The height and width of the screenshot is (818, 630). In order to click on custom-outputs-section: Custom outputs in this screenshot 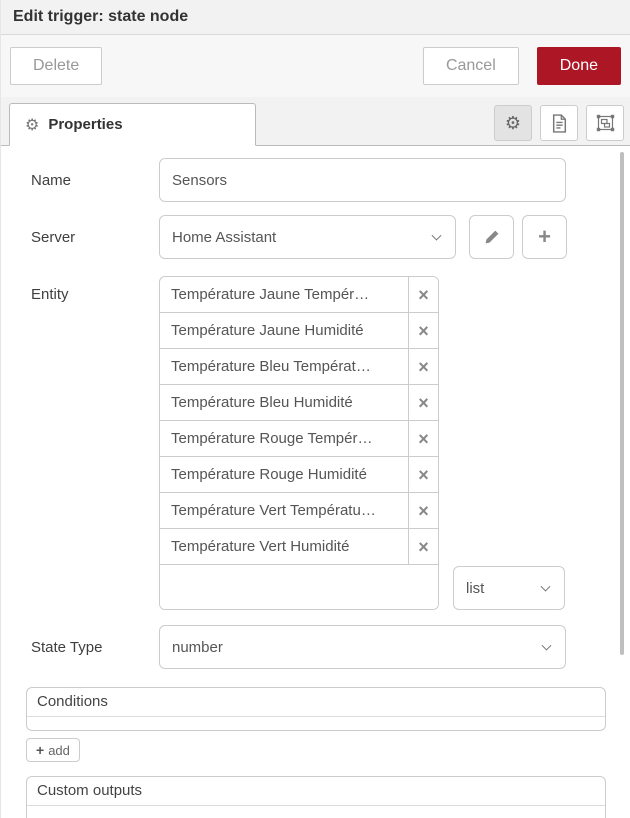, I will do `click(316, 797)`.